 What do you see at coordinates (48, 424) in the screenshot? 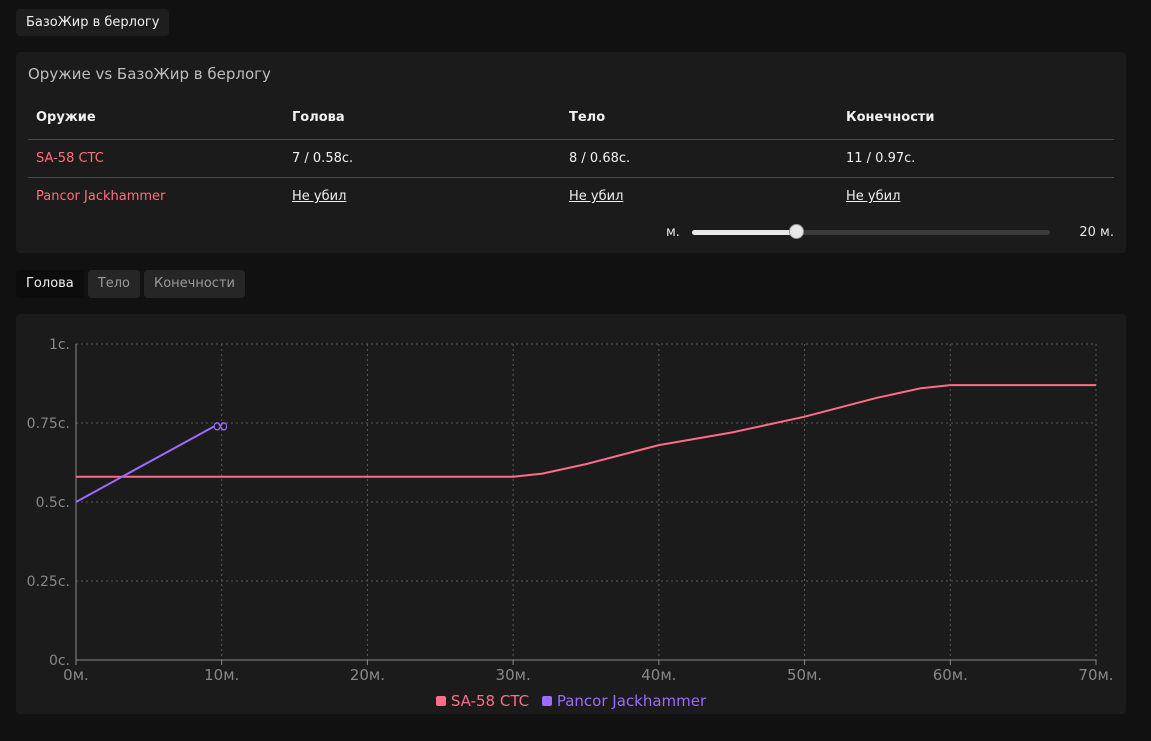
I see `y-tick-label: 0.75с.` at bounding box center [48, 424].